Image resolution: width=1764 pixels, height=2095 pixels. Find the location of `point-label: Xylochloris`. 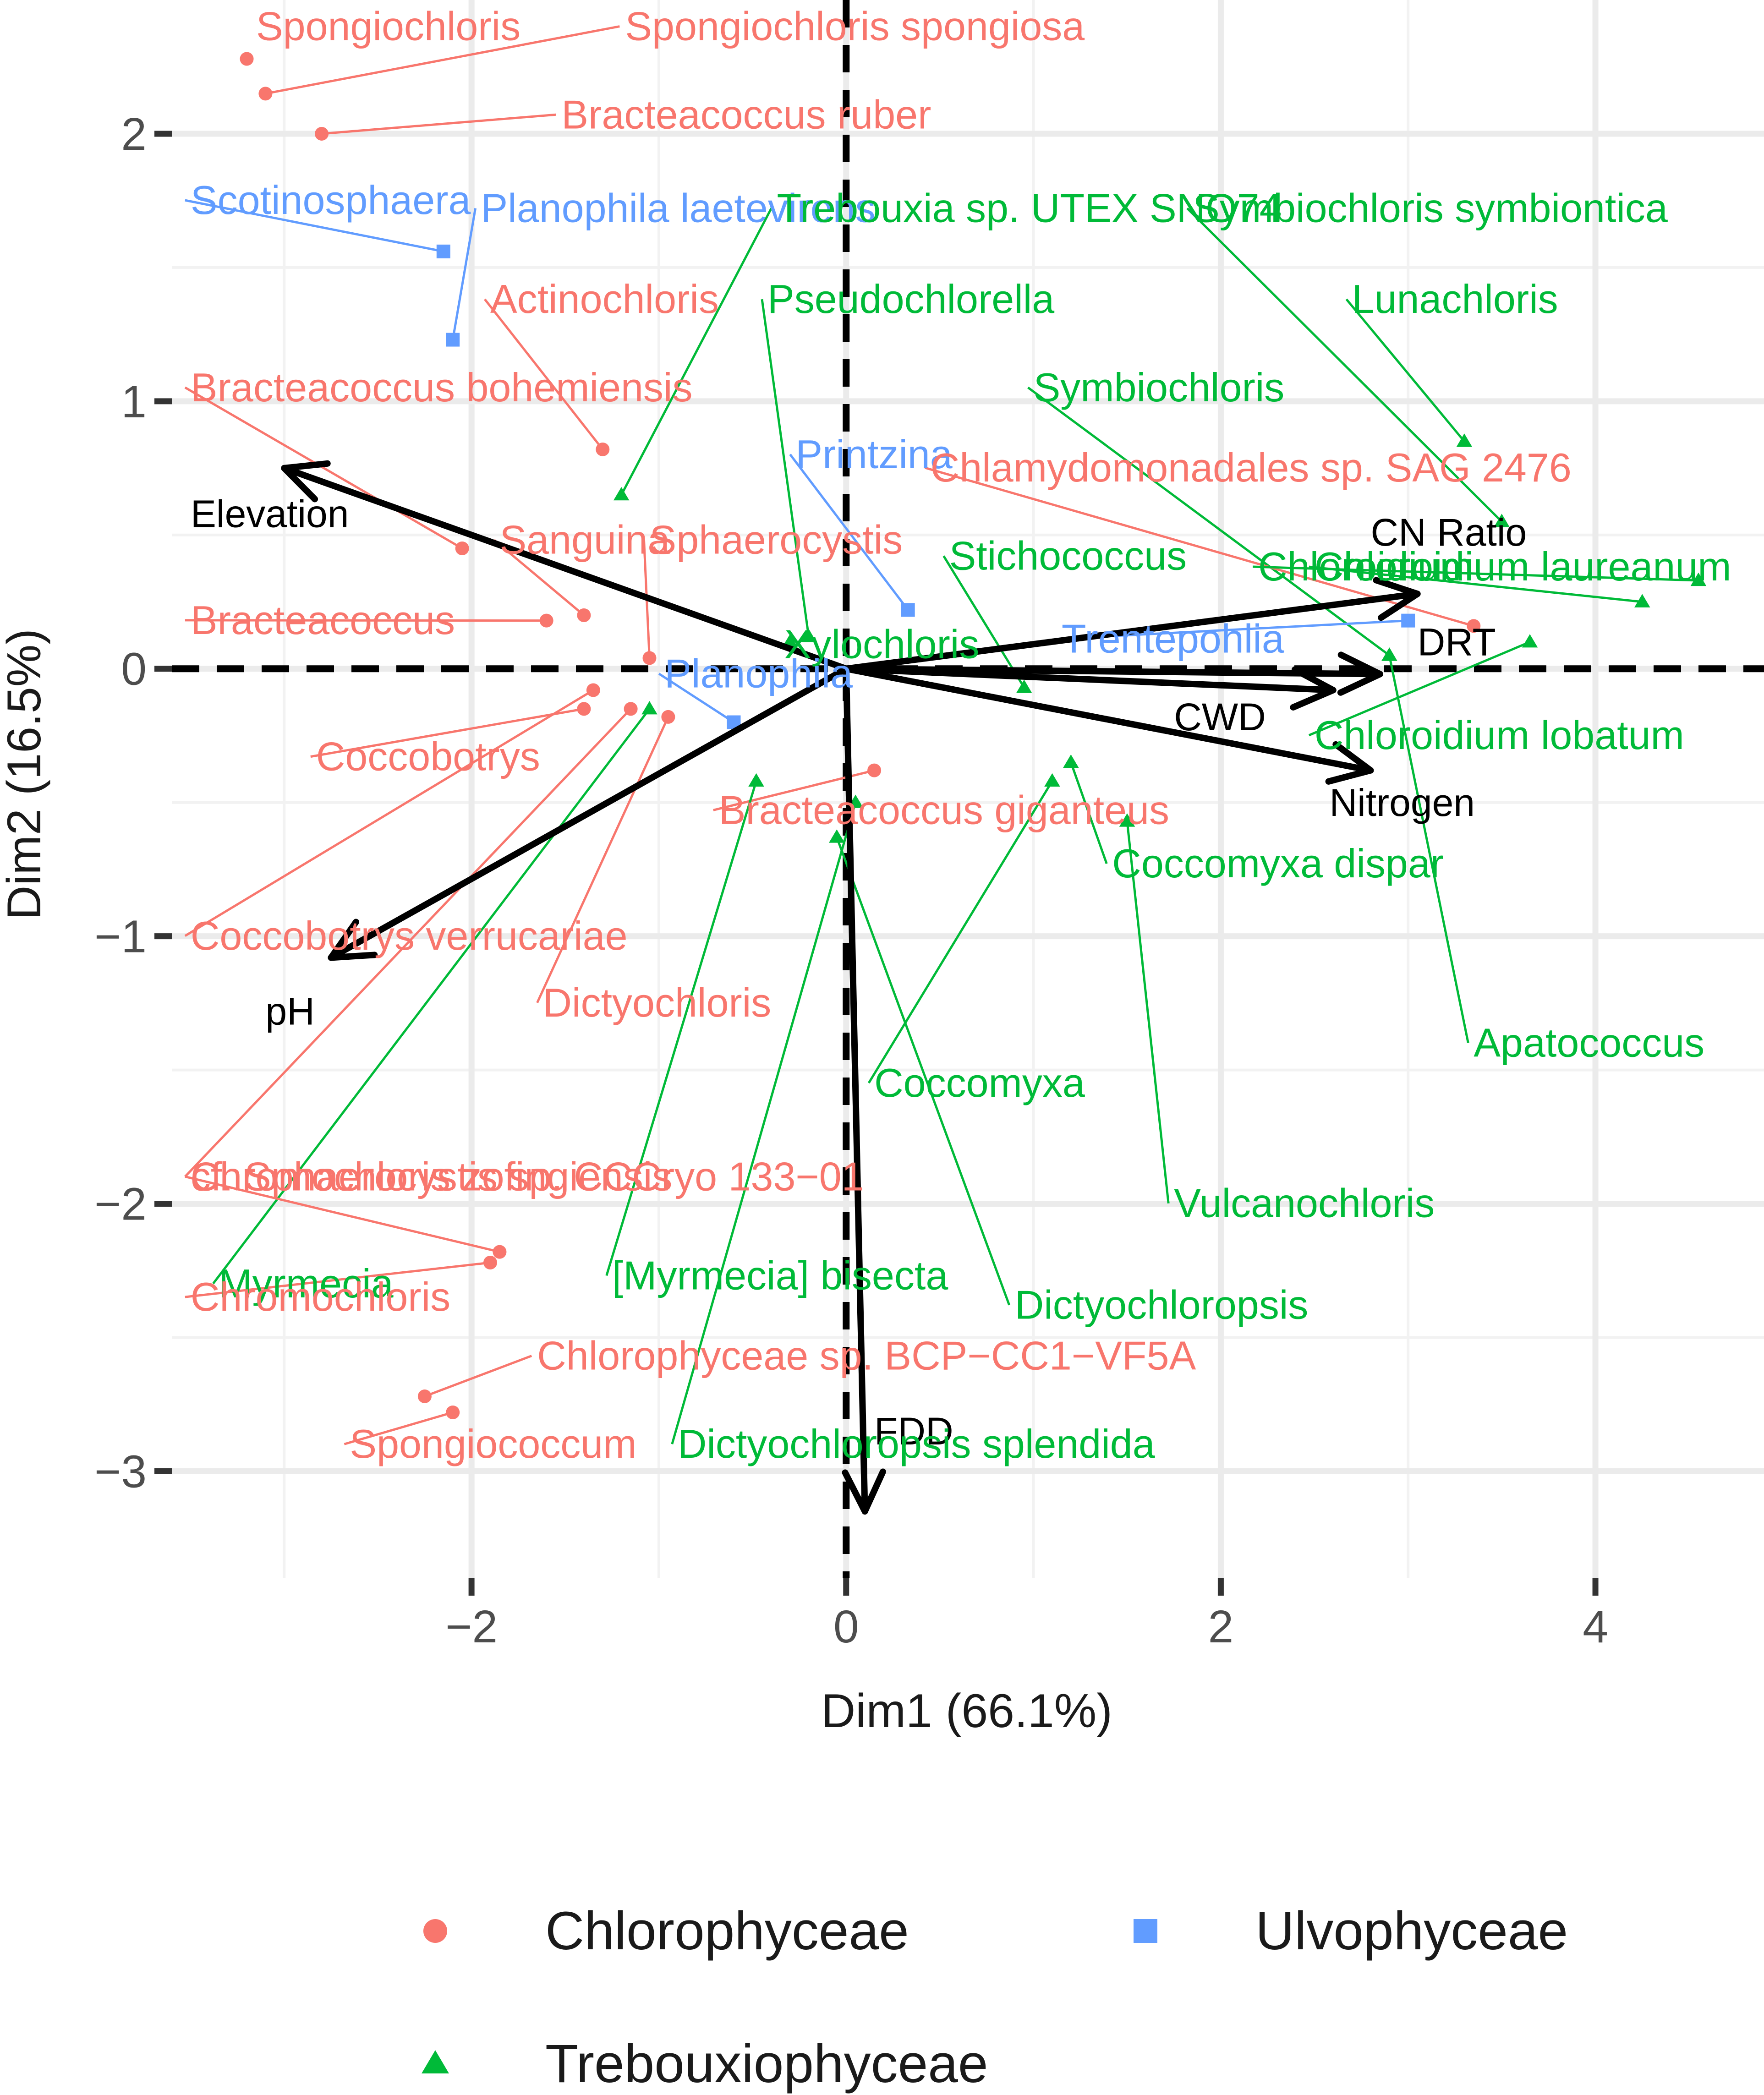

point-label: Xylochloris is located at coordinates (881, 644).